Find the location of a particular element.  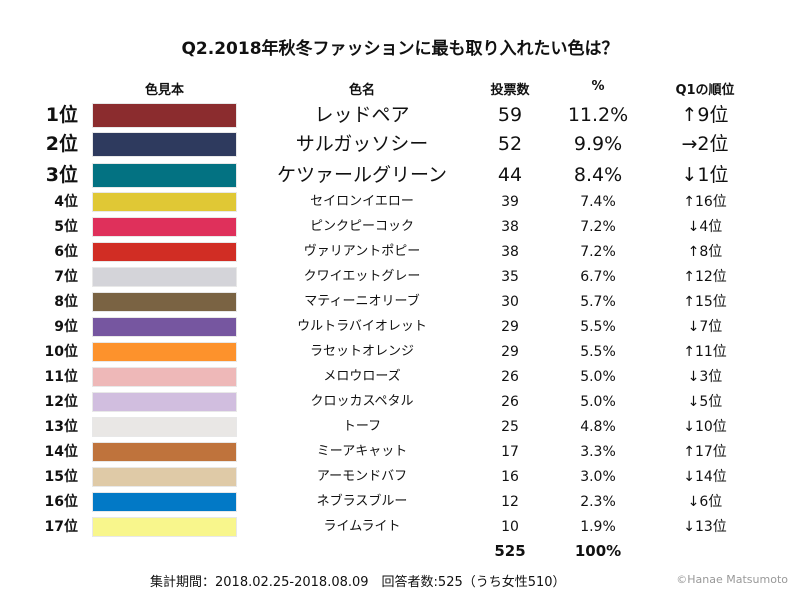

table-row: 16位 ネブラスブルー 12 2.3% ↓6位 is located at coordinates (400, 502).